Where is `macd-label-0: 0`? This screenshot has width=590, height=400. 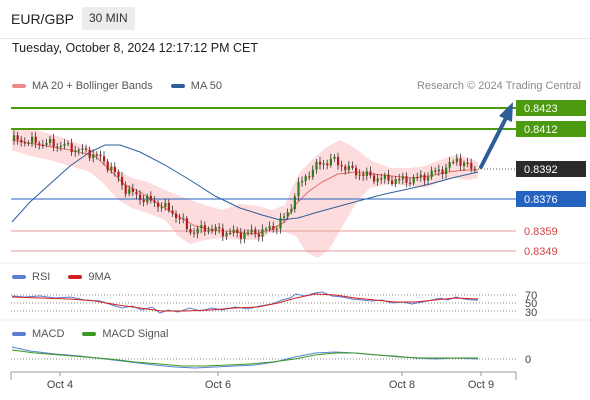
macd-label-0: 0 is located at coordinates (528, 360).